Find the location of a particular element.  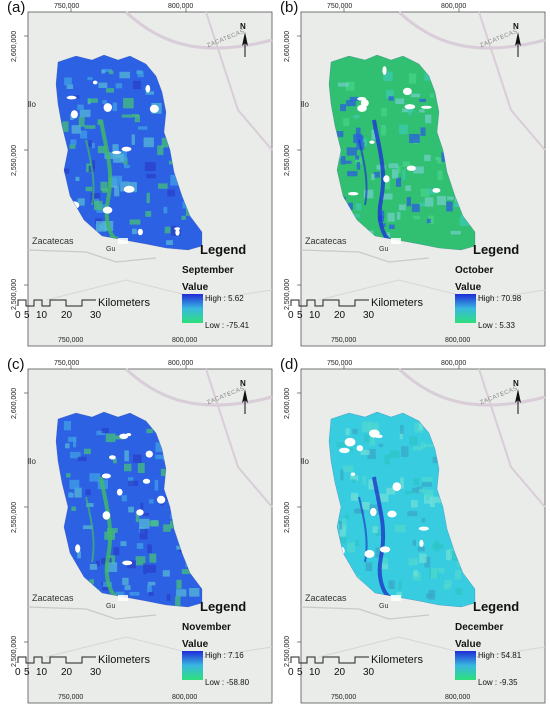

legend-high: High : 70.98 is located at coordinates (500, 298).